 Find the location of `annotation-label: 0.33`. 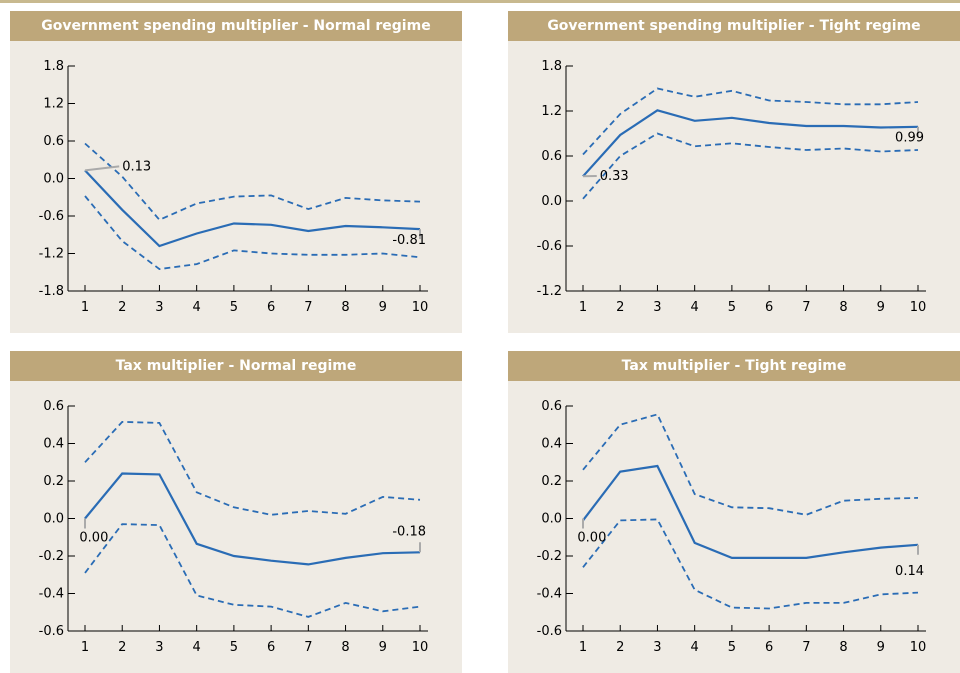

annotation-label: 0.33 is located at coordinates (614, 176).